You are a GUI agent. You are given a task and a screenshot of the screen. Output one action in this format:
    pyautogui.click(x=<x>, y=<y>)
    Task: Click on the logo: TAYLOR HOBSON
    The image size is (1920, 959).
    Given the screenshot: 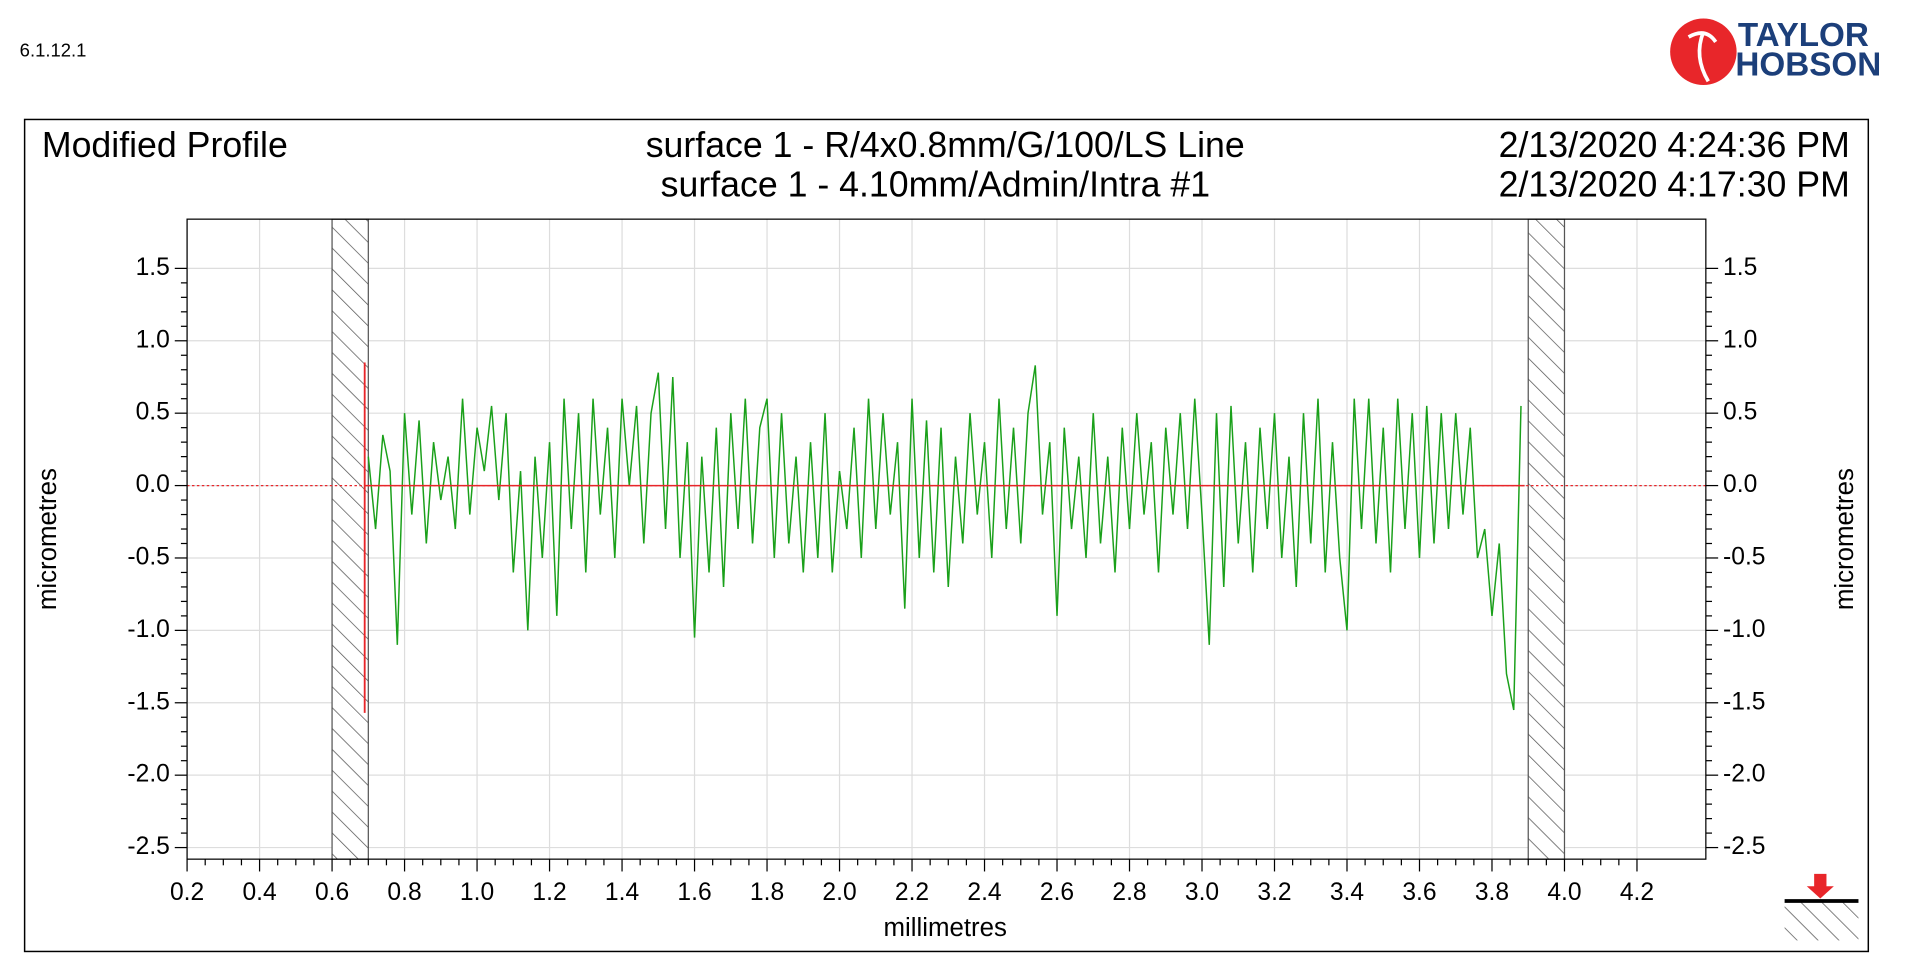 What is the action you would take?
    pyautogui.click(x=1775, y=51)
    